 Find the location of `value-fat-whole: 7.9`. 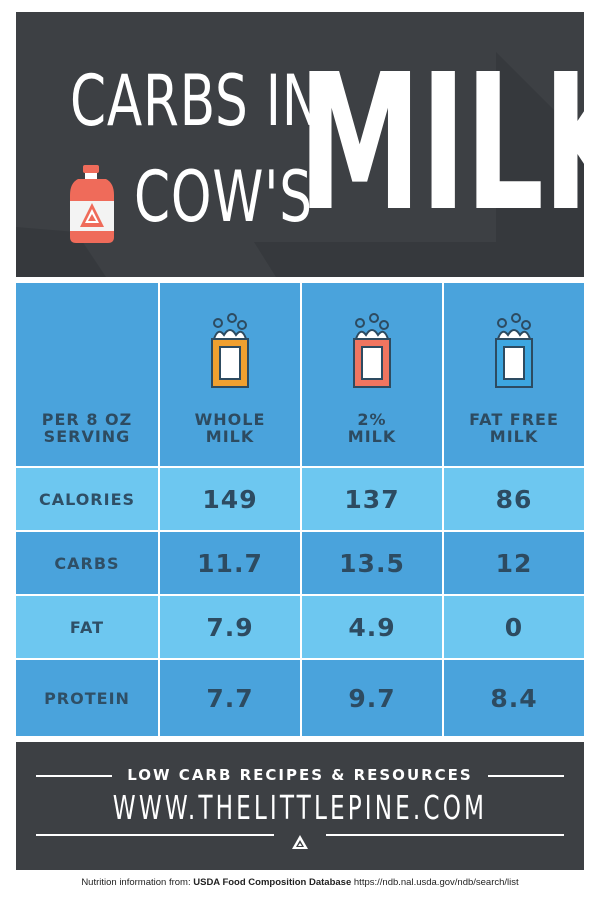

value-fat-whole: 7.9 is located at coordinates (230, 627).